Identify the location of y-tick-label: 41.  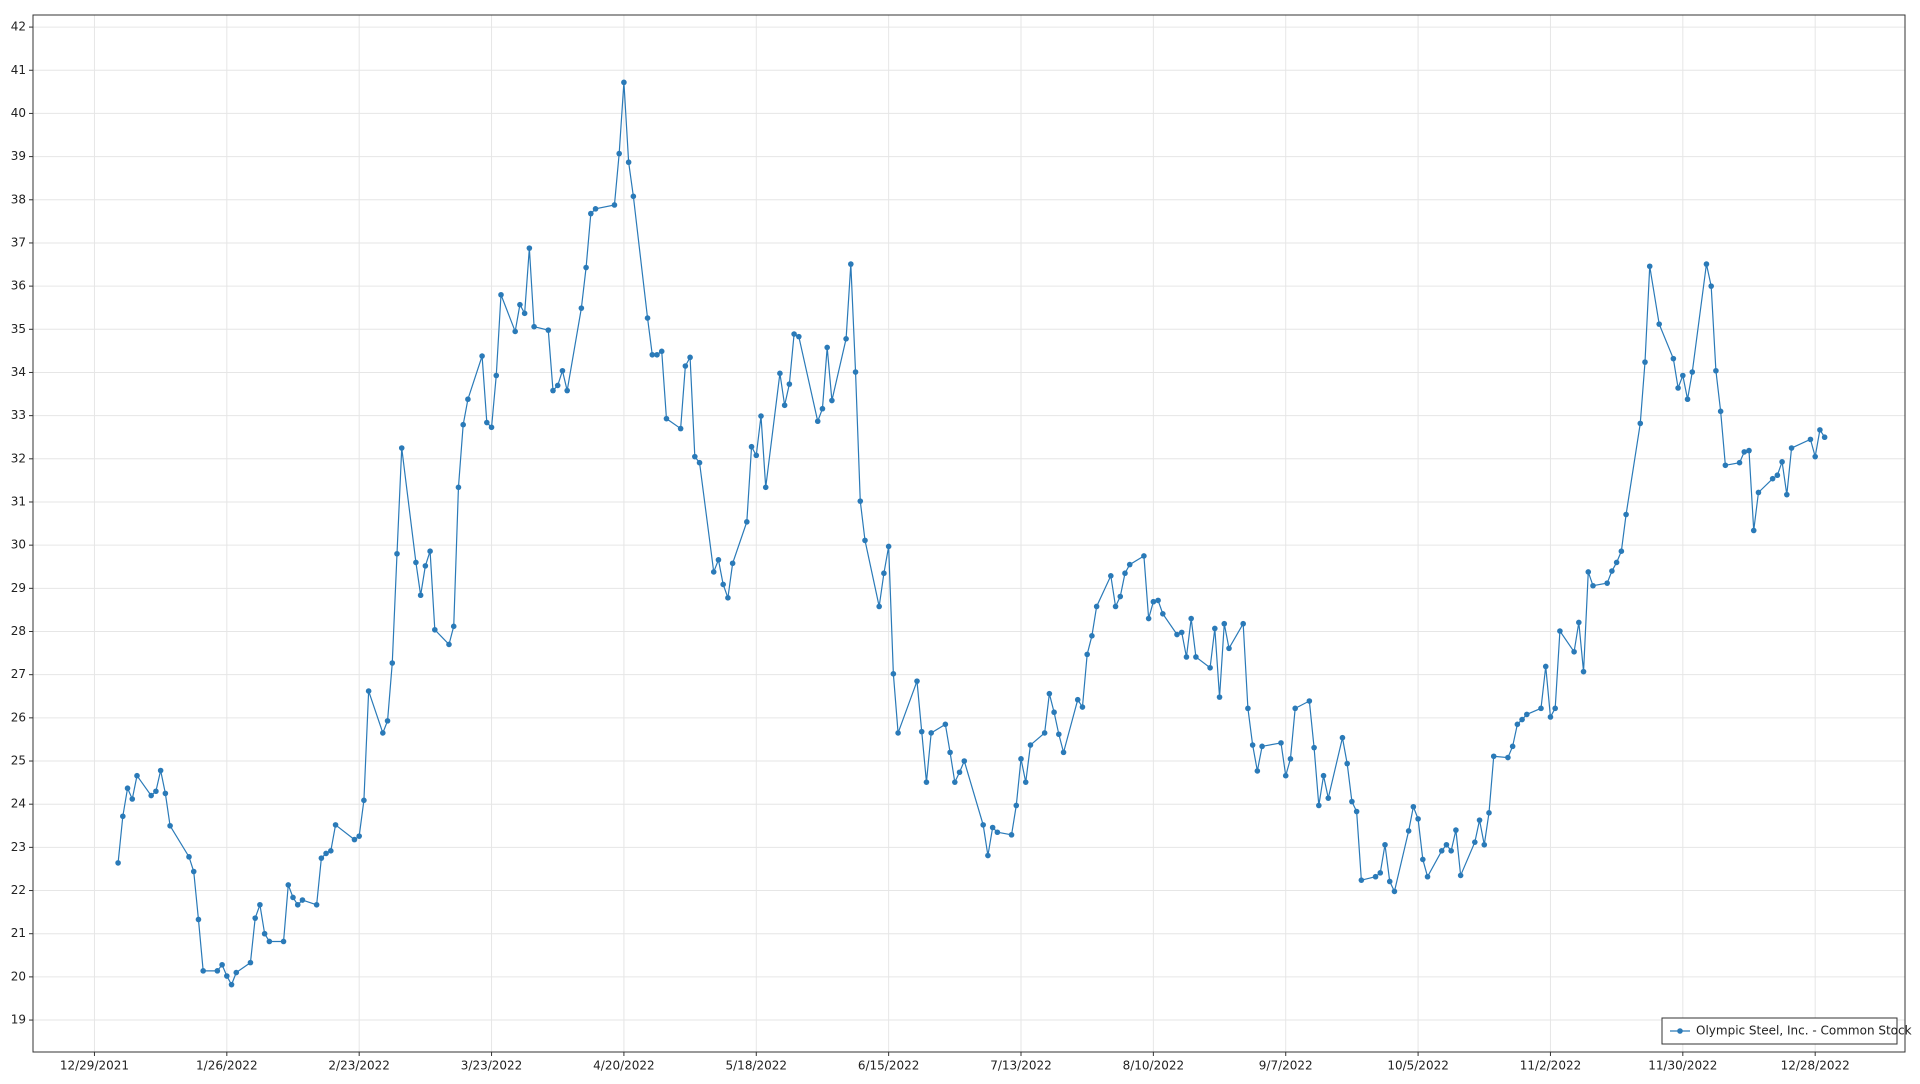
(18, 70).